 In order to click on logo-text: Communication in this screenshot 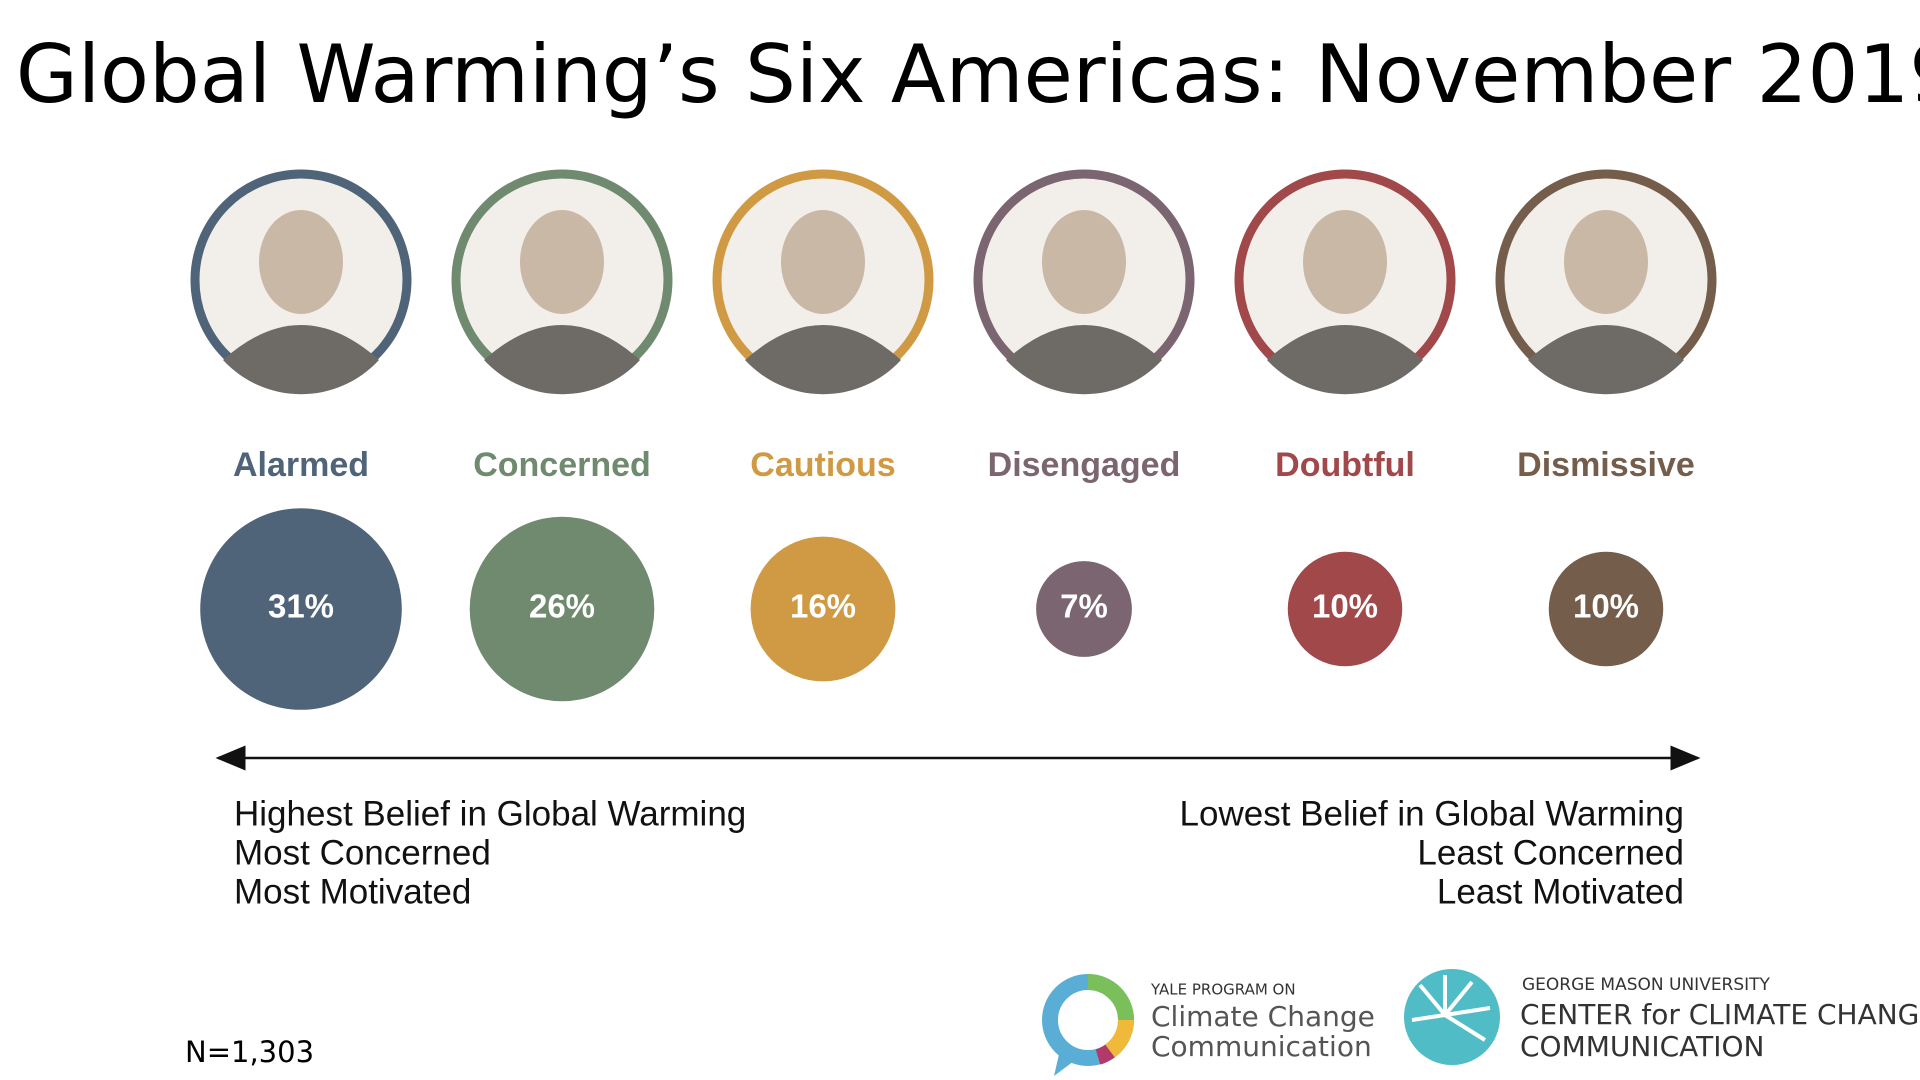, I will do `click(1261, 1046)`.